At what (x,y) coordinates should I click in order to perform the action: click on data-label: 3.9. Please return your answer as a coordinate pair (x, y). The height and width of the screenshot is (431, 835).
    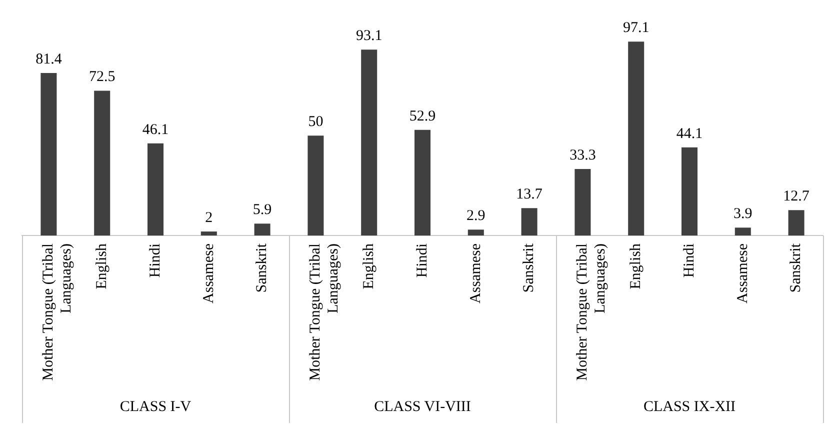
    Looking at the image, I should click on (743, 214).